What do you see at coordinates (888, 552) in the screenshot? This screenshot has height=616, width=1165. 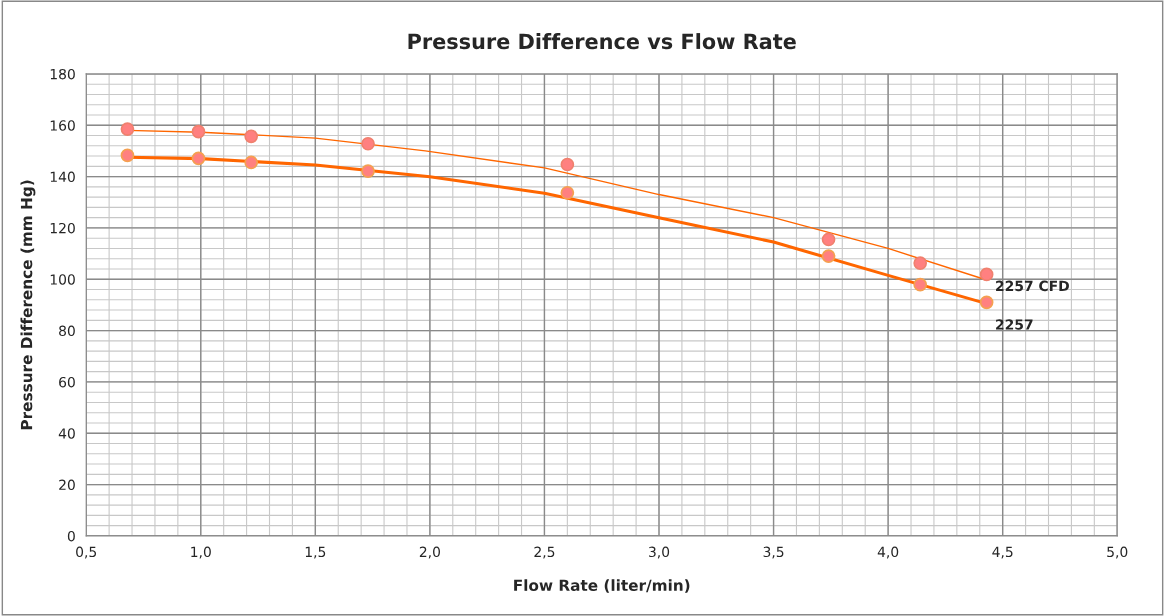 I see `x-tick-label: 4,0` at bounding box center [888, 552].